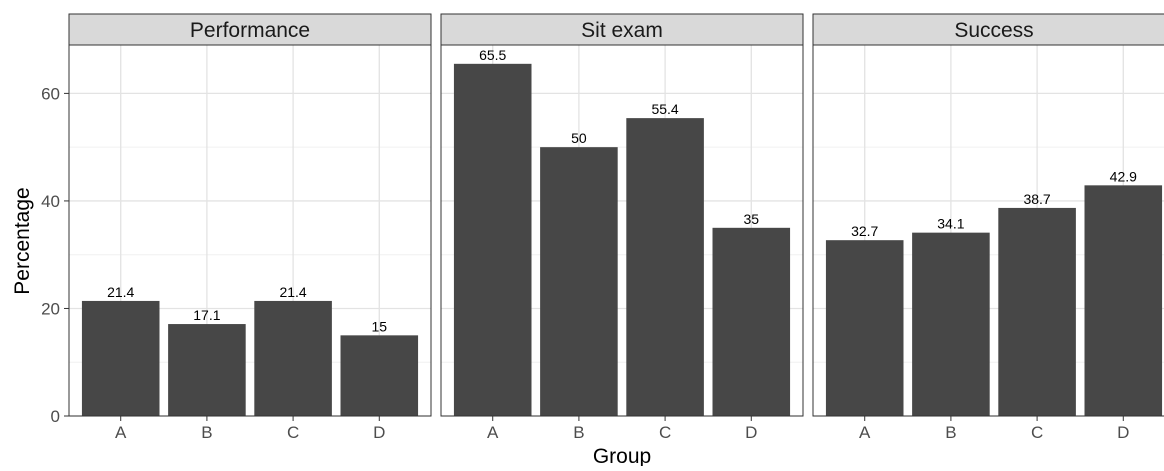  What do you see at coordinates (664, 109) in the screenshot?
I see `bar-value-label: 55.4` at bounding box center [664, 109].